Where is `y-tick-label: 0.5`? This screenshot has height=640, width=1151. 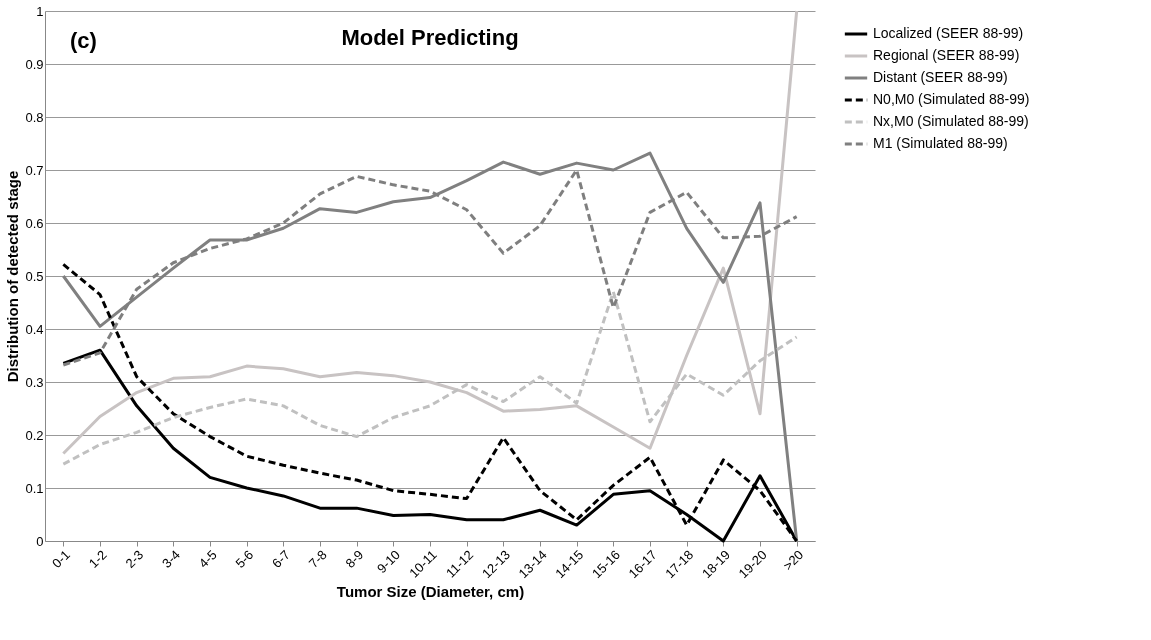 y-tick-label: 0.5 is located at coordinates (34, 276).